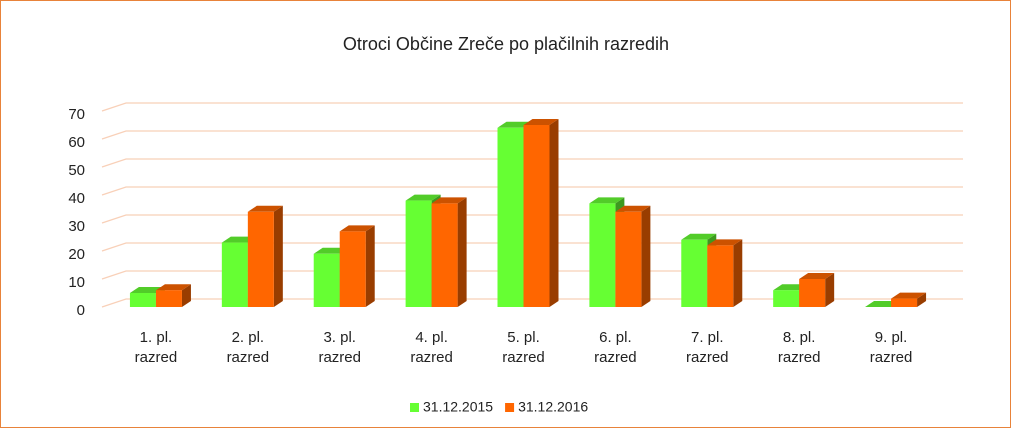 The width and height of the screenshot is (1011, 428). What do you see at coordinates (81, 310) in the screenshot?
I see `y-tick-label: 0` at bounding box center [81, 310].